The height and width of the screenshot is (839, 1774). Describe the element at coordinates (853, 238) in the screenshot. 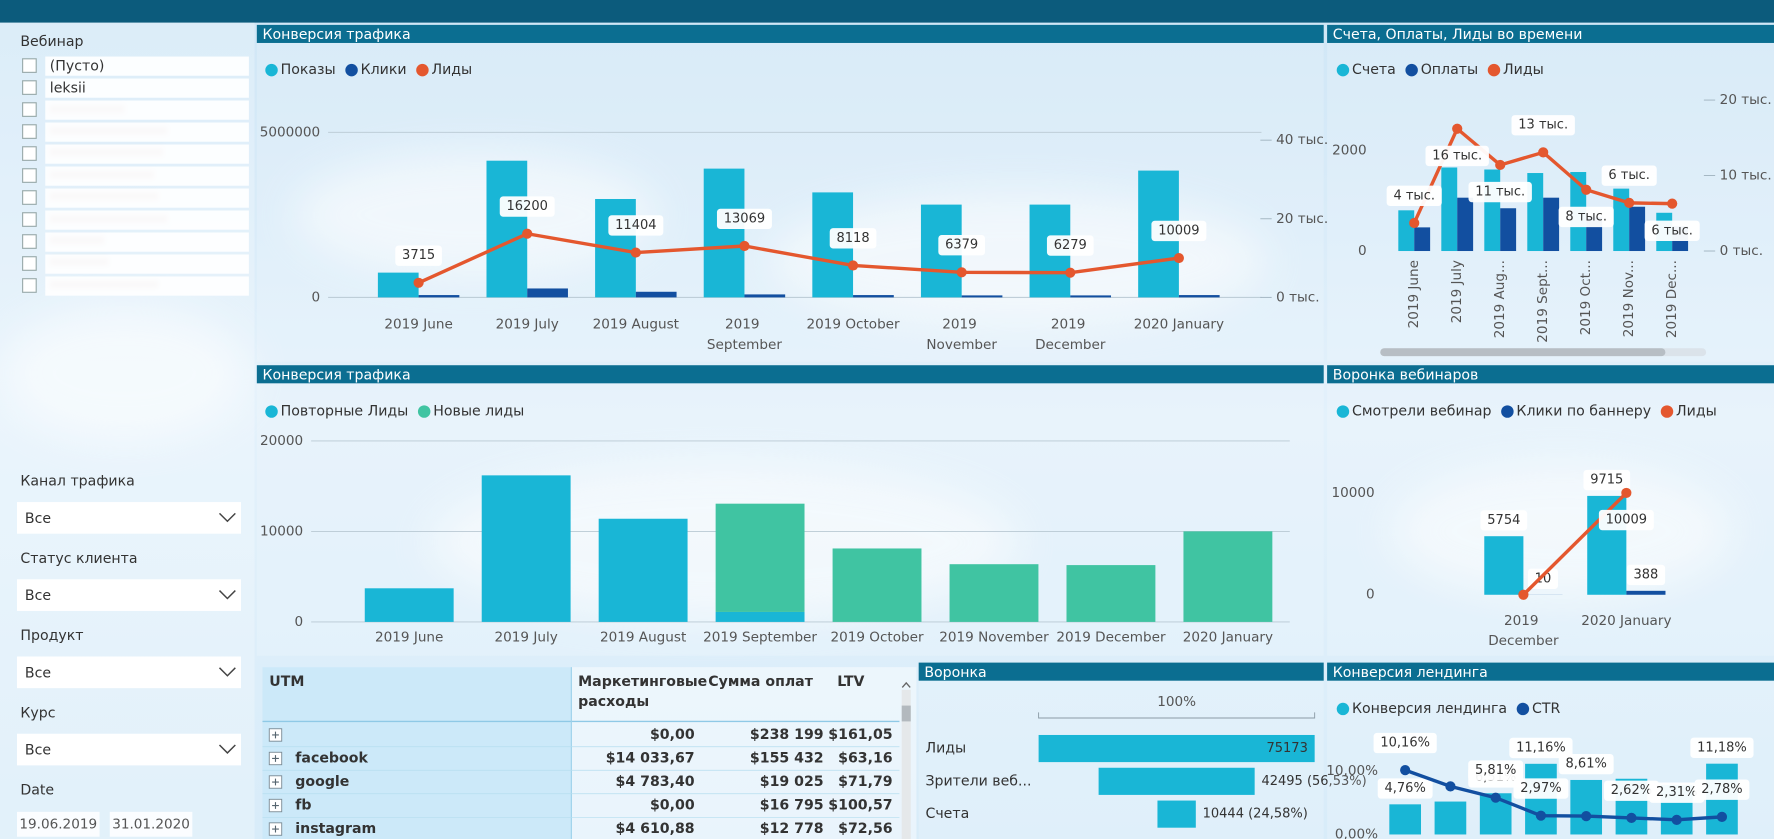

I see `data-label: 8118` at that location.